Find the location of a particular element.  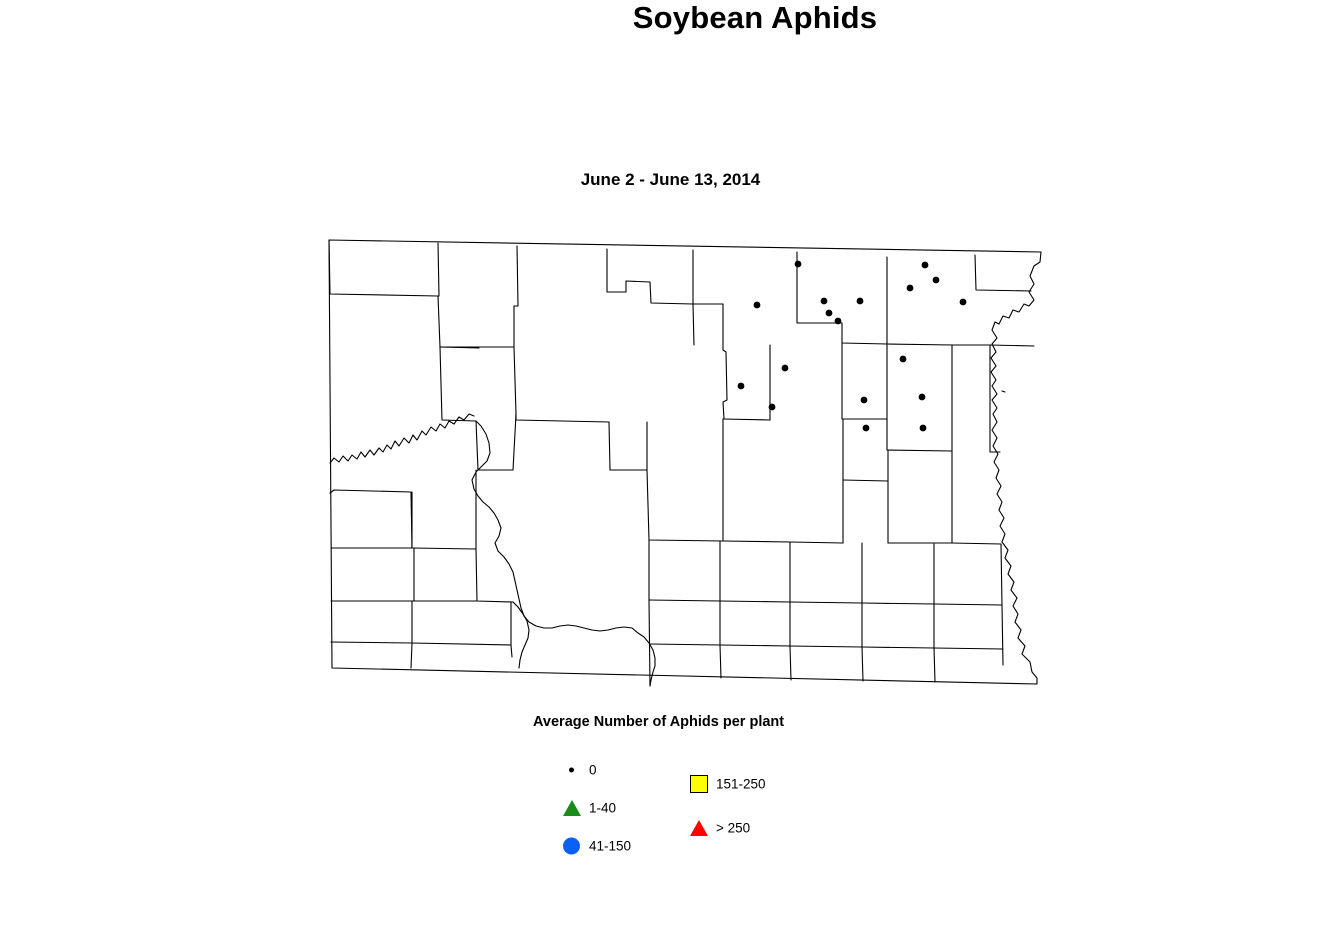

title-block: Soybean Aphids is located at coordinates (745, 18).